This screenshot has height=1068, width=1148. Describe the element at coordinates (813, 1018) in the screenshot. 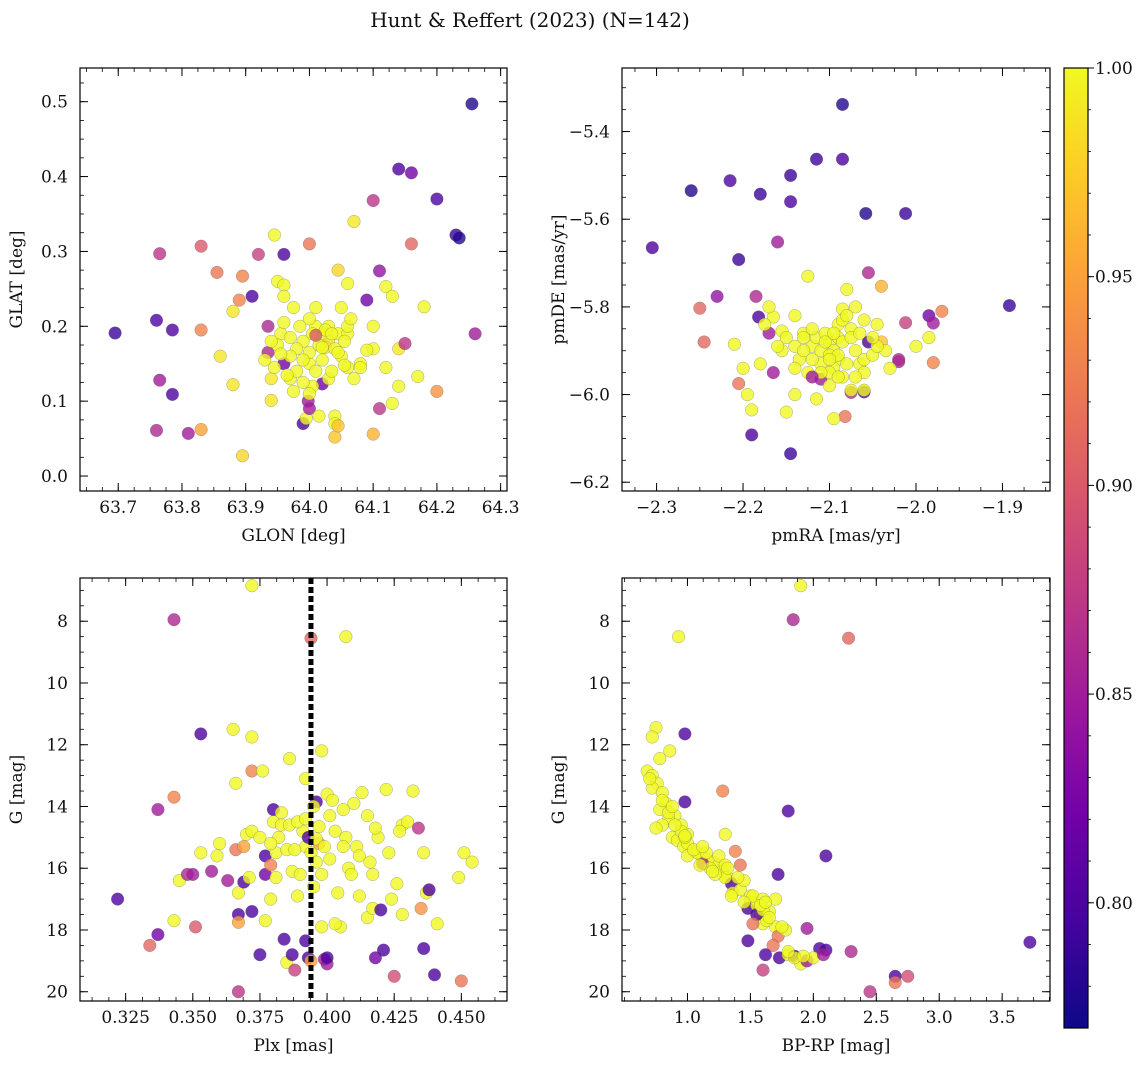

I see `x-tick-label: 2.0` at that location.